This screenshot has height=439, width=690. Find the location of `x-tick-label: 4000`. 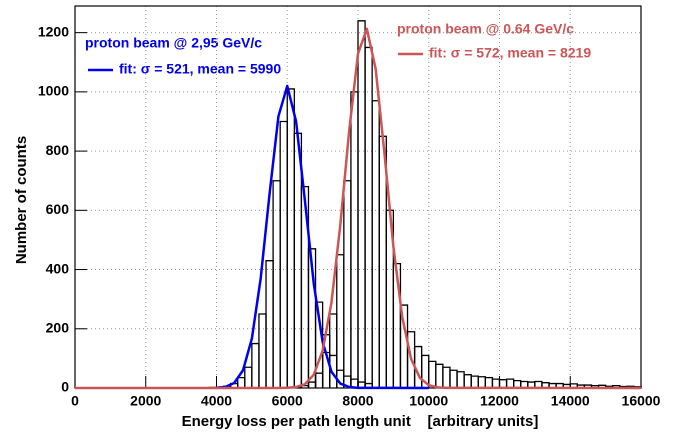

x-tick-label: 4000 is located at coordinates (216, 401).